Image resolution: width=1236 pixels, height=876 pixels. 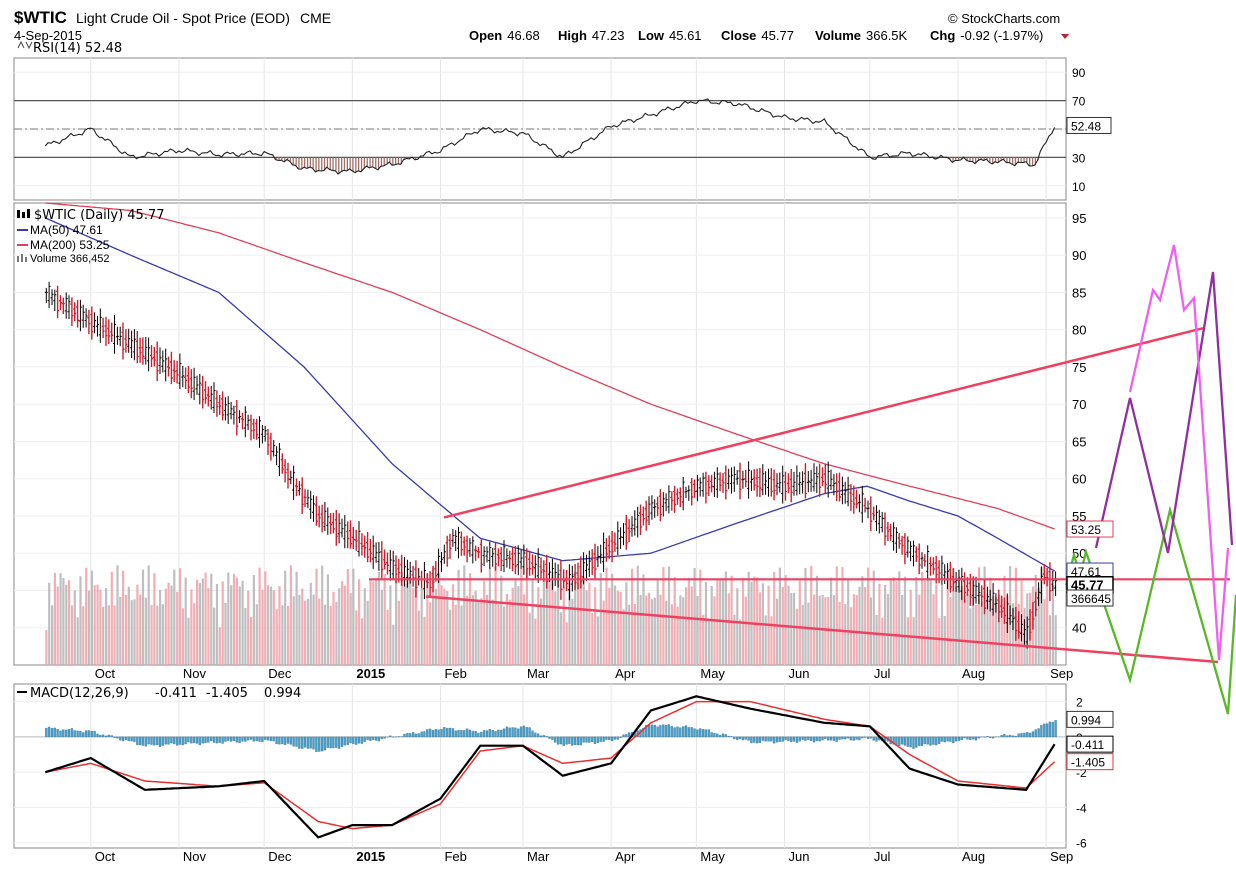 I want to click on price-x-tick-label: May, so click(x=712, y=673).